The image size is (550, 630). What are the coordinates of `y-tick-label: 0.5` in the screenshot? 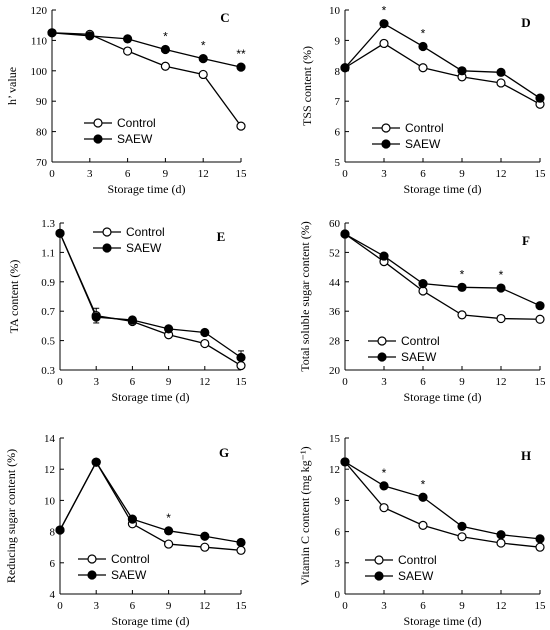 It's located at (48, 342).